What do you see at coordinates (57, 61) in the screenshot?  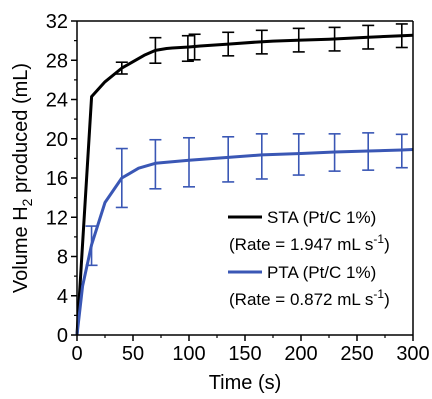 I see `y-tick-label: 28` at bounding box center [57, 61].